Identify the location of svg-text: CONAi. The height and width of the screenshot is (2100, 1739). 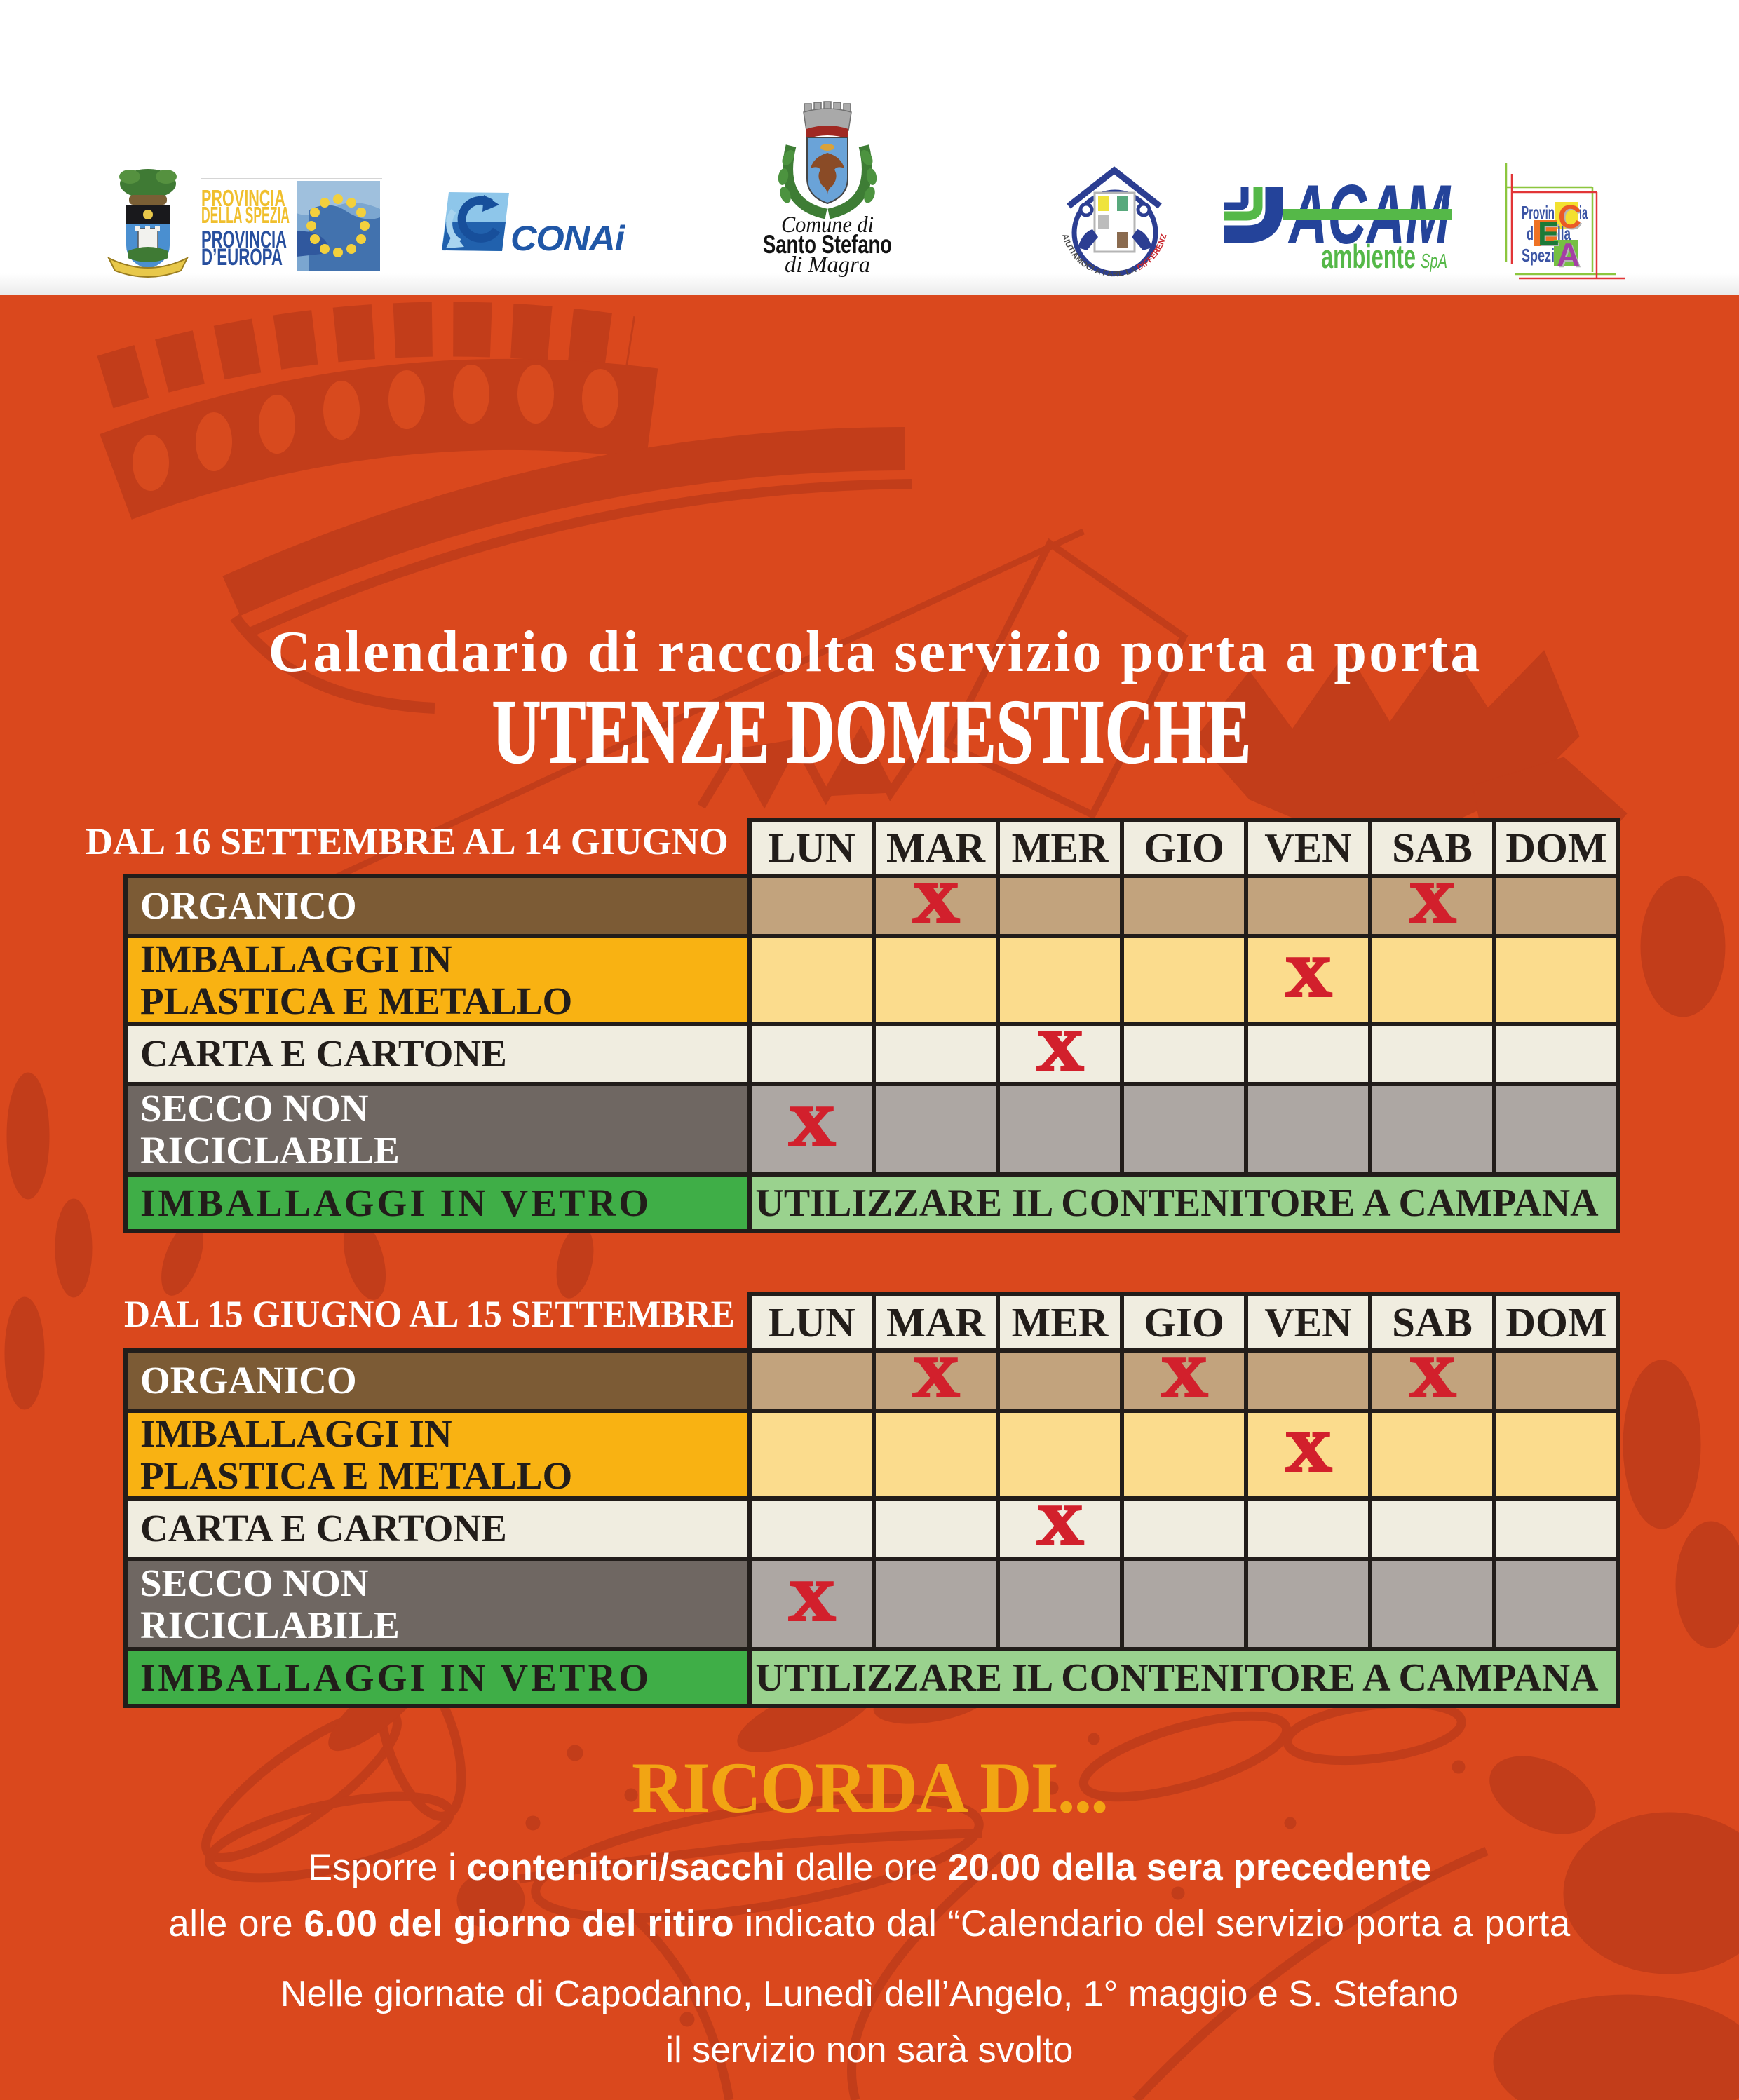
(567, 238).